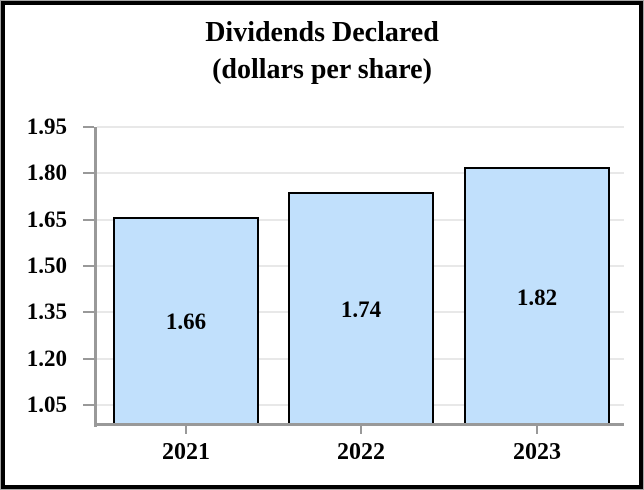 The image size is (644, 490). Describe the element at coordinates (537, 429) in the screenshot. I see `x-tick-2023` at that location.